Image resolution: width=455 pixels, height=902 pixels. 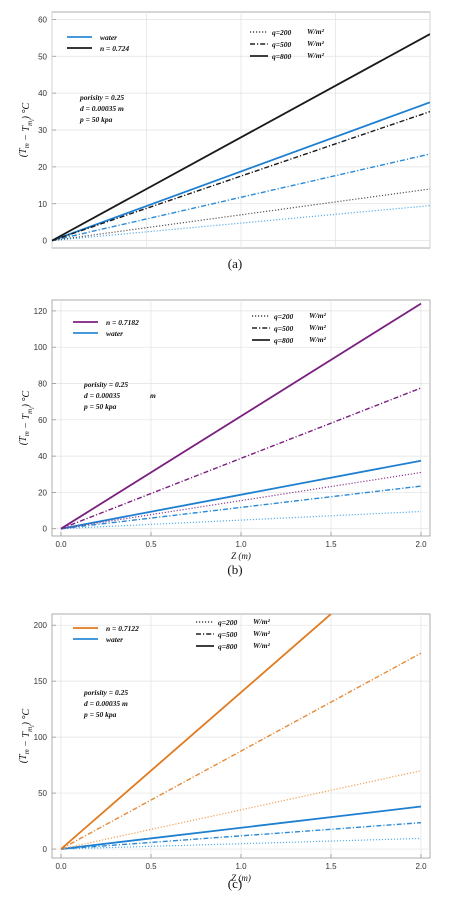 What do you see at coordinates (41, 681) in the screenshot?
I see `y-tick-label: 150` at bounding box center [41, 681].